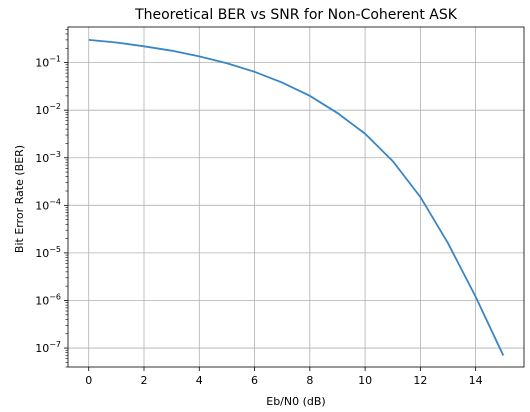 This screenshot has height=412, width=530. I want to click on y-tick-label: 10⁻¹, so click(48, 62).